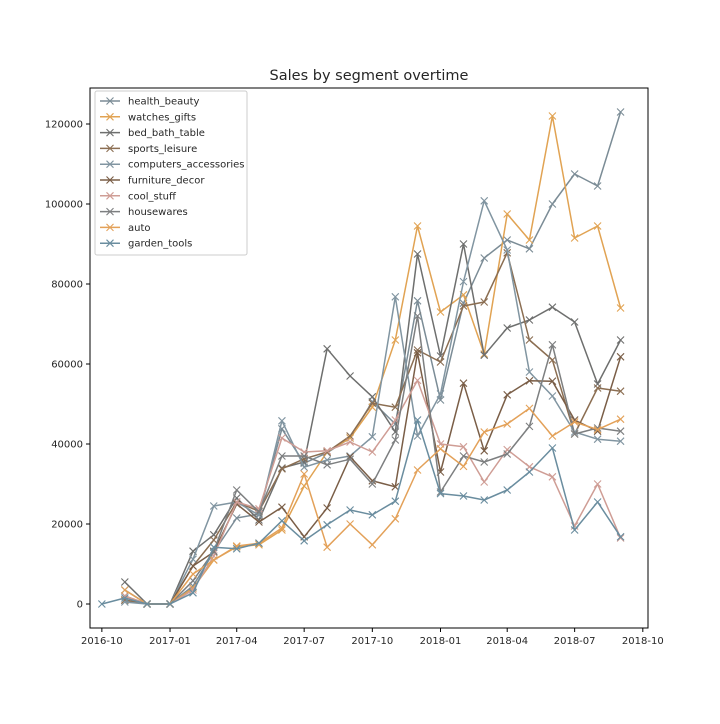  I want to click on chart-title: Sales by segment overtime, so click(369, 76).